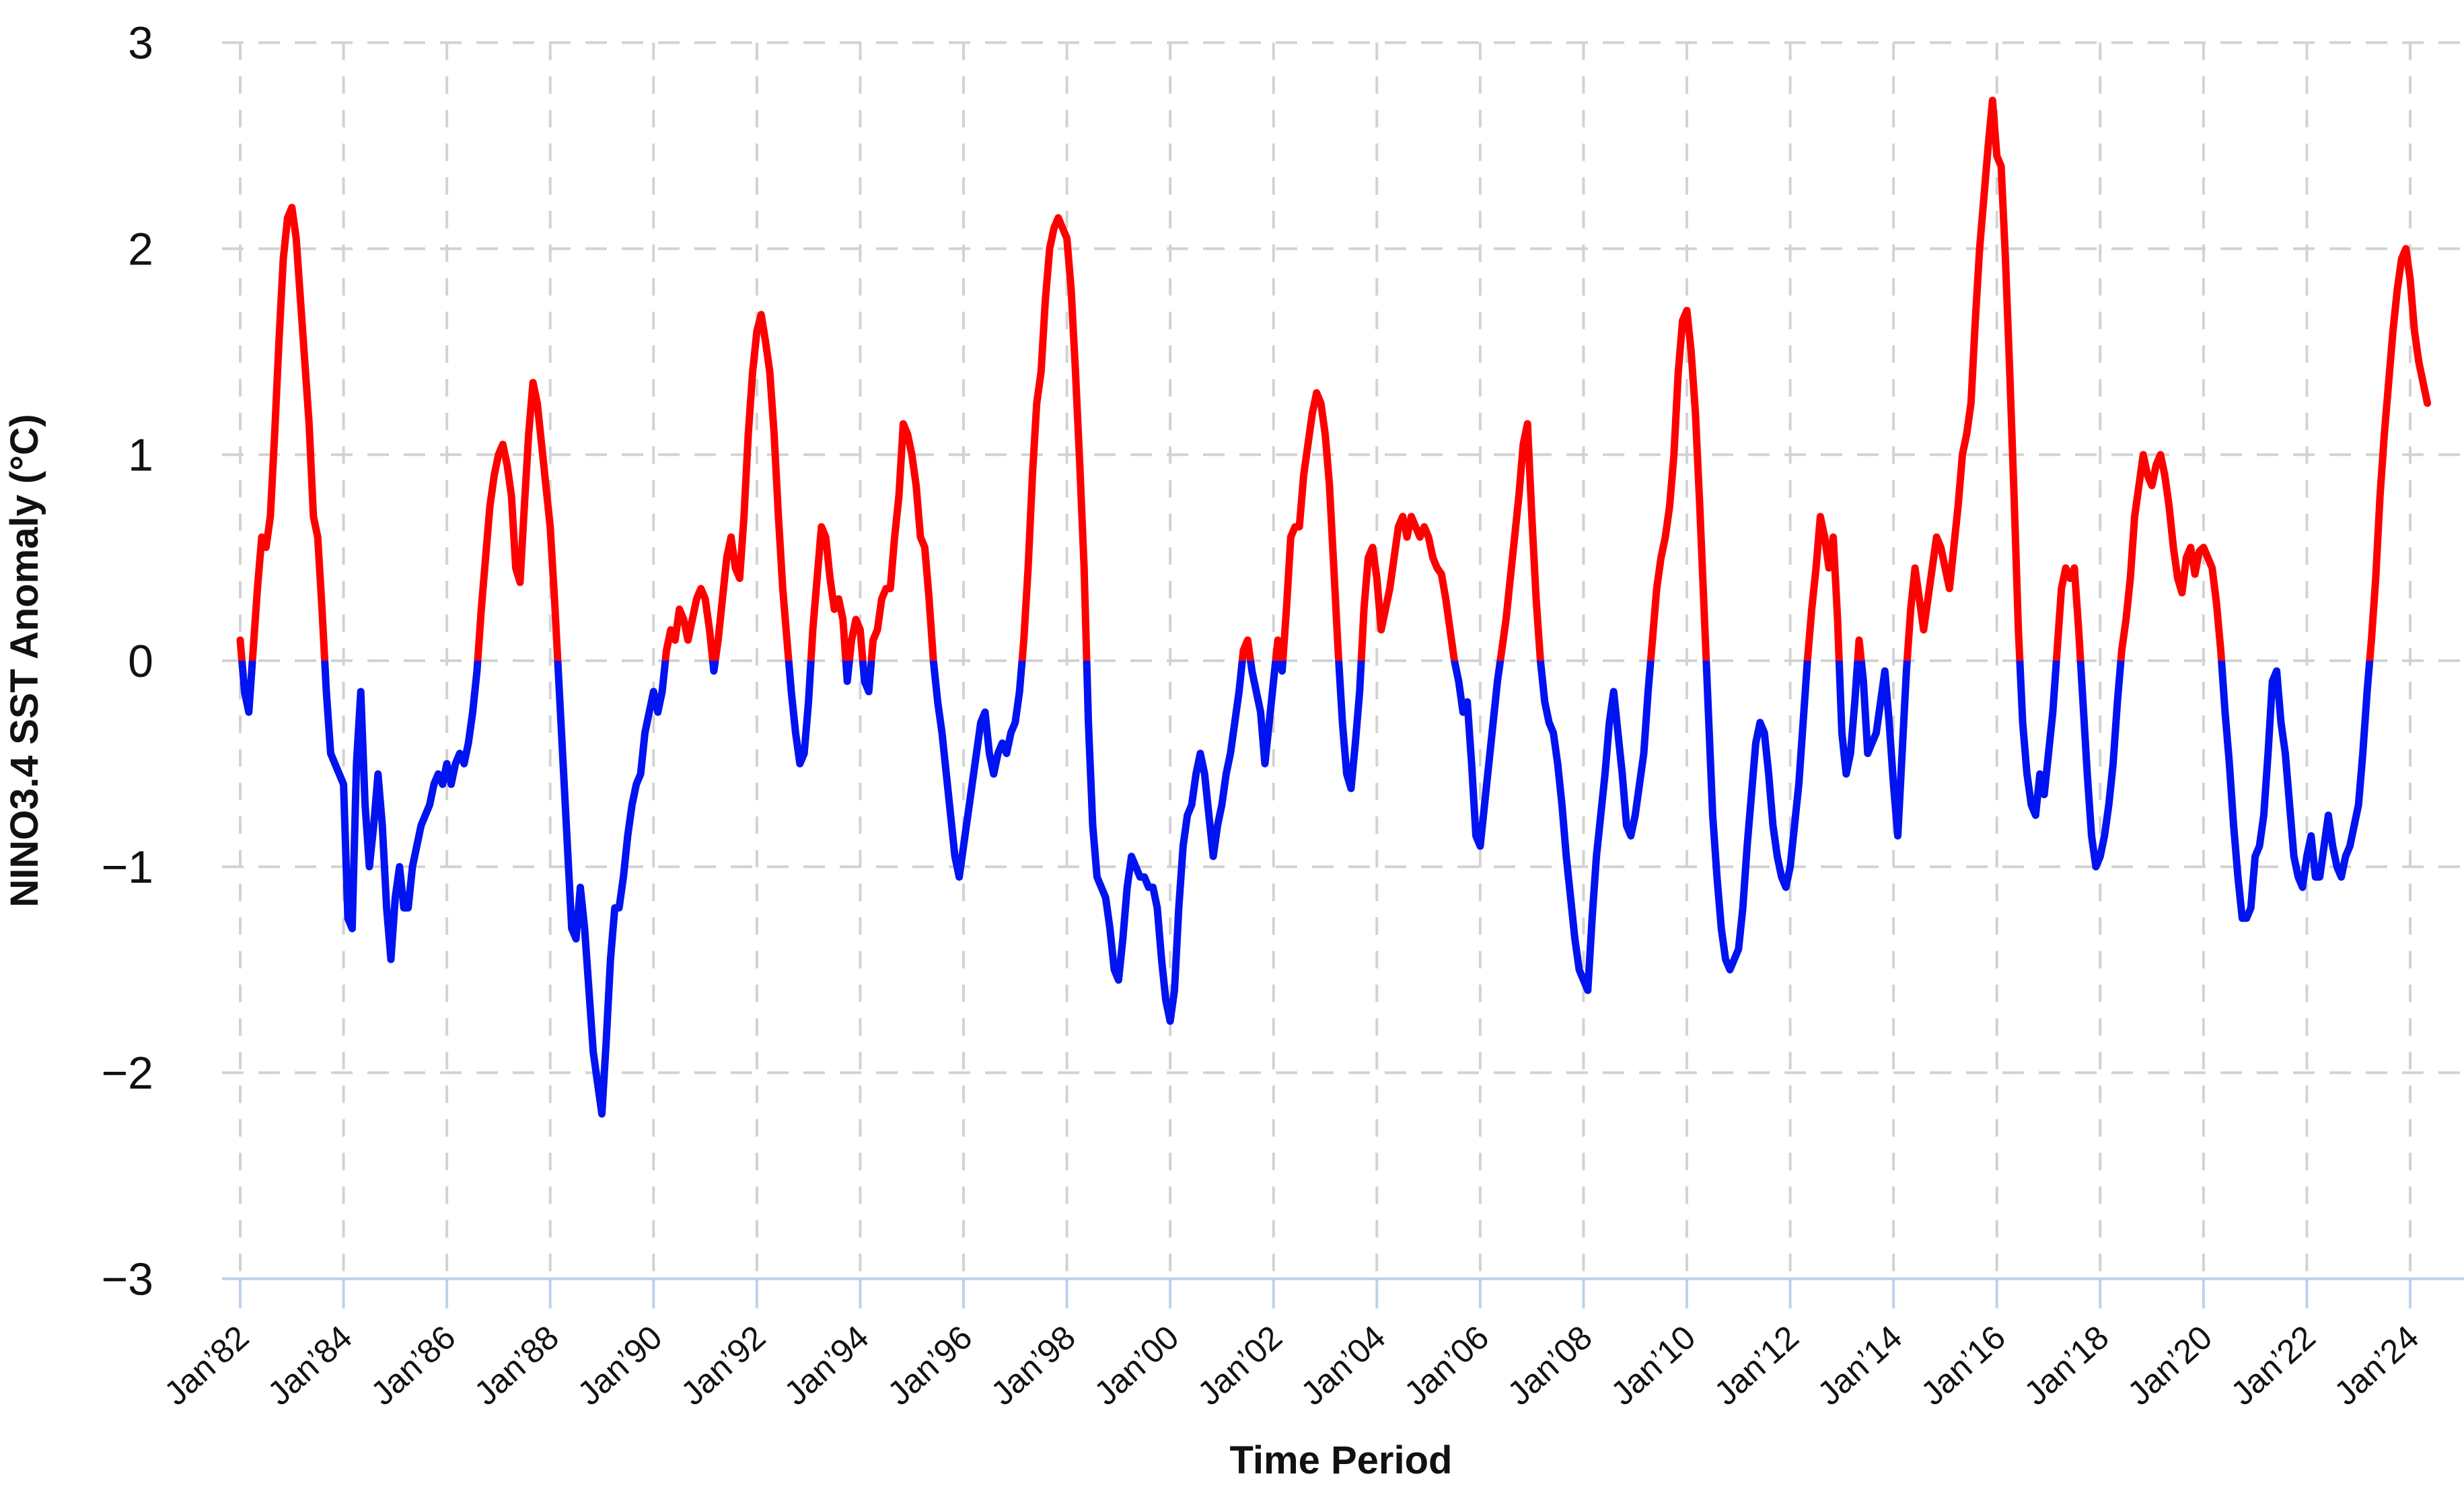  Describe the element at coordinates (140, 455) in the screenshot. I see `y-tick-label: 1` at that location.